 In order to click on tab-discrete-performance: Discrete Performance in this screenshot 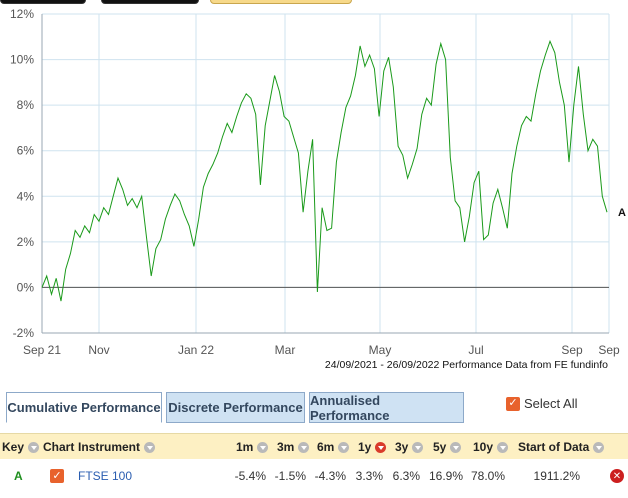, I will do `click(235, 407)`.